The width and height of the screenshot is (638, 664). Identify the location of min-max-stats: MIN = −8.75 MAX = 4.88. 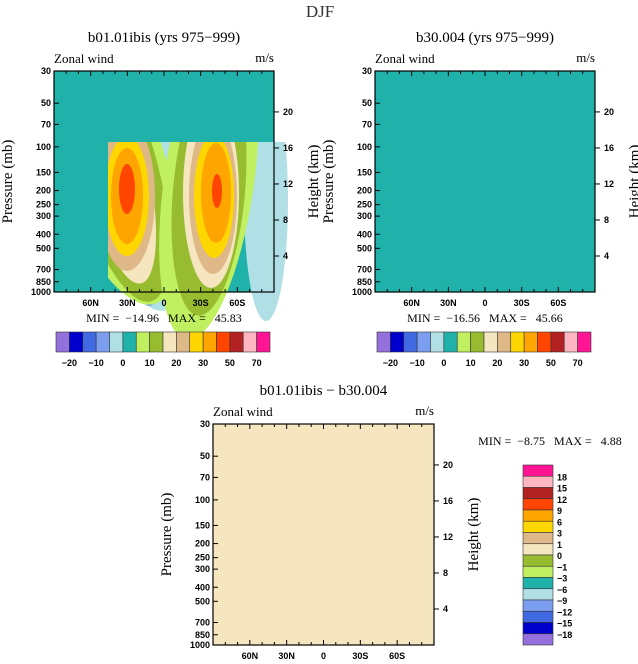
(550, 441).